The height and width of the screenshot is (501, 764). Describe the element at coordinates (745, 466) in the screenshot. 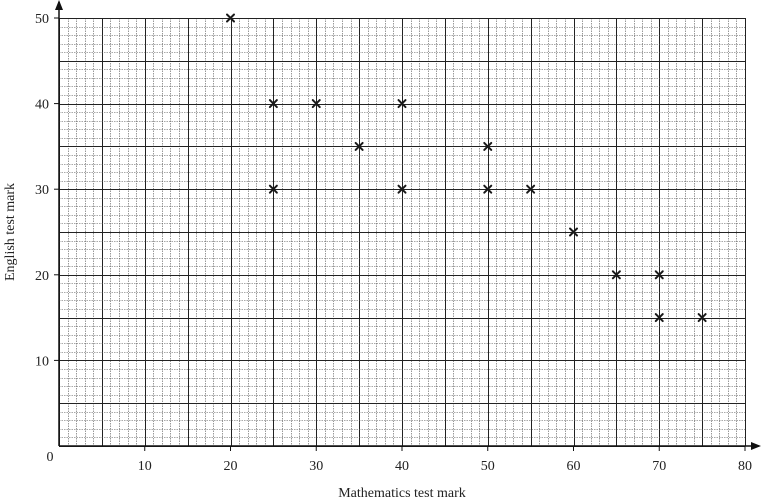

I see `x-tick-label: 80` at that location.